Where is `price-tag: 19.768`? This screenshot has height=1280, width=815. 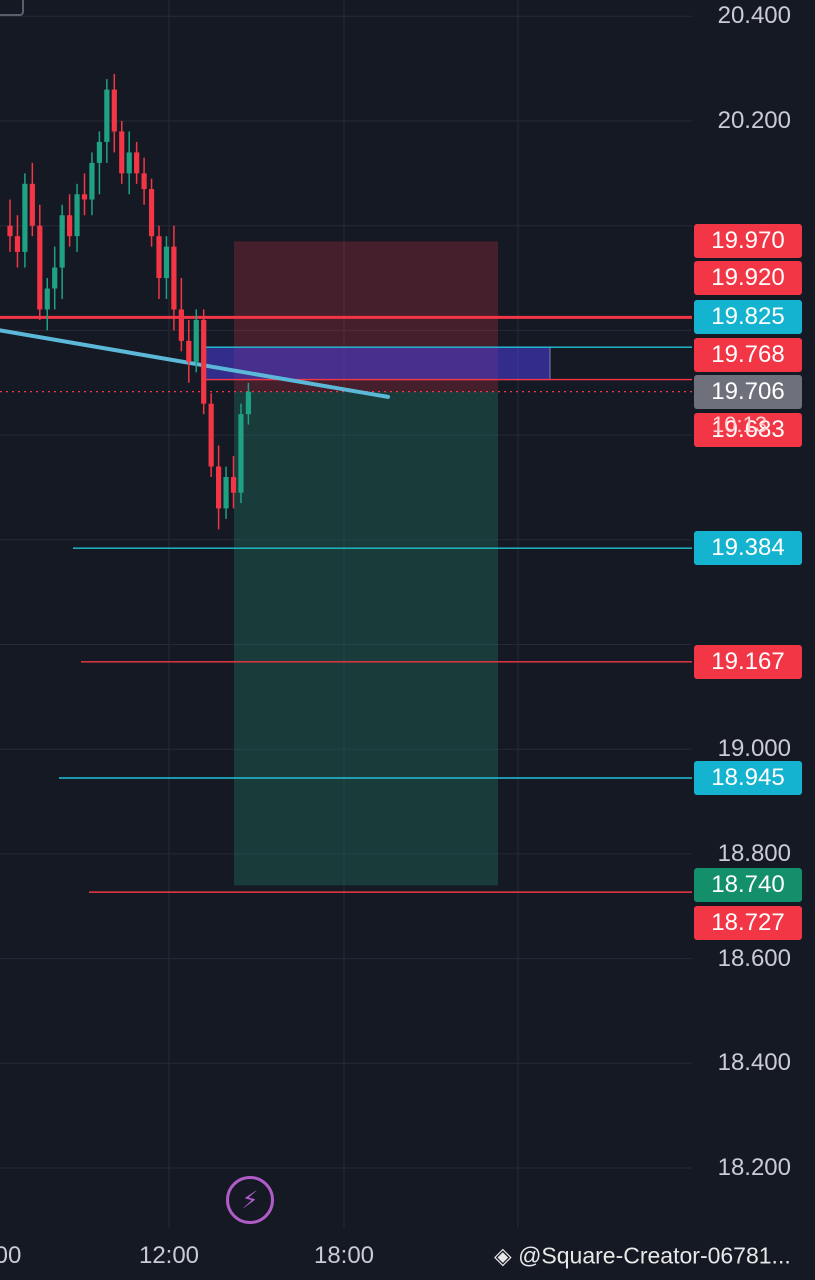 price-tag: 19.768 is located at coordinates (748, 355).